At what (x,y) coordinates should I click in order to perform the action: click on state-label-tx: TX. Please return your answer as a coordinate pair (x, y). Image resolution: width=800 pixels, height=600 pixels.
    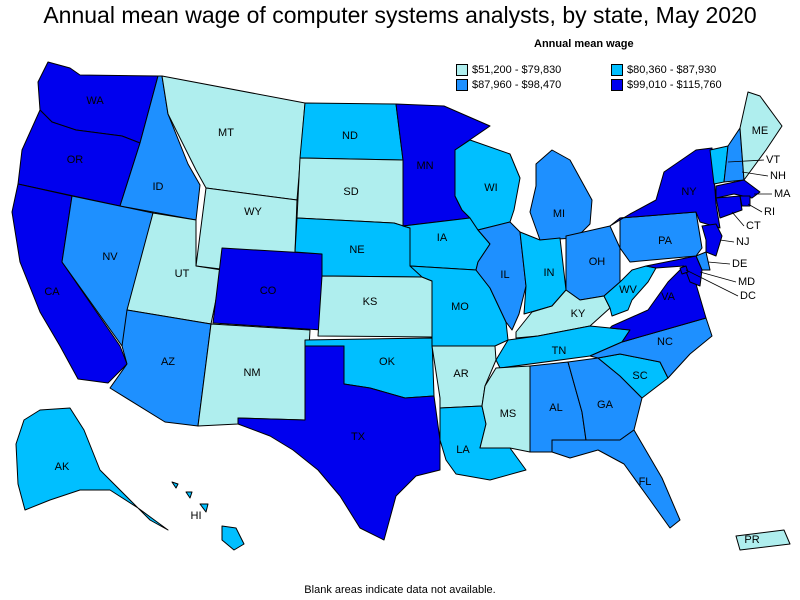
    Looking at the image, I should click on (358, 437).